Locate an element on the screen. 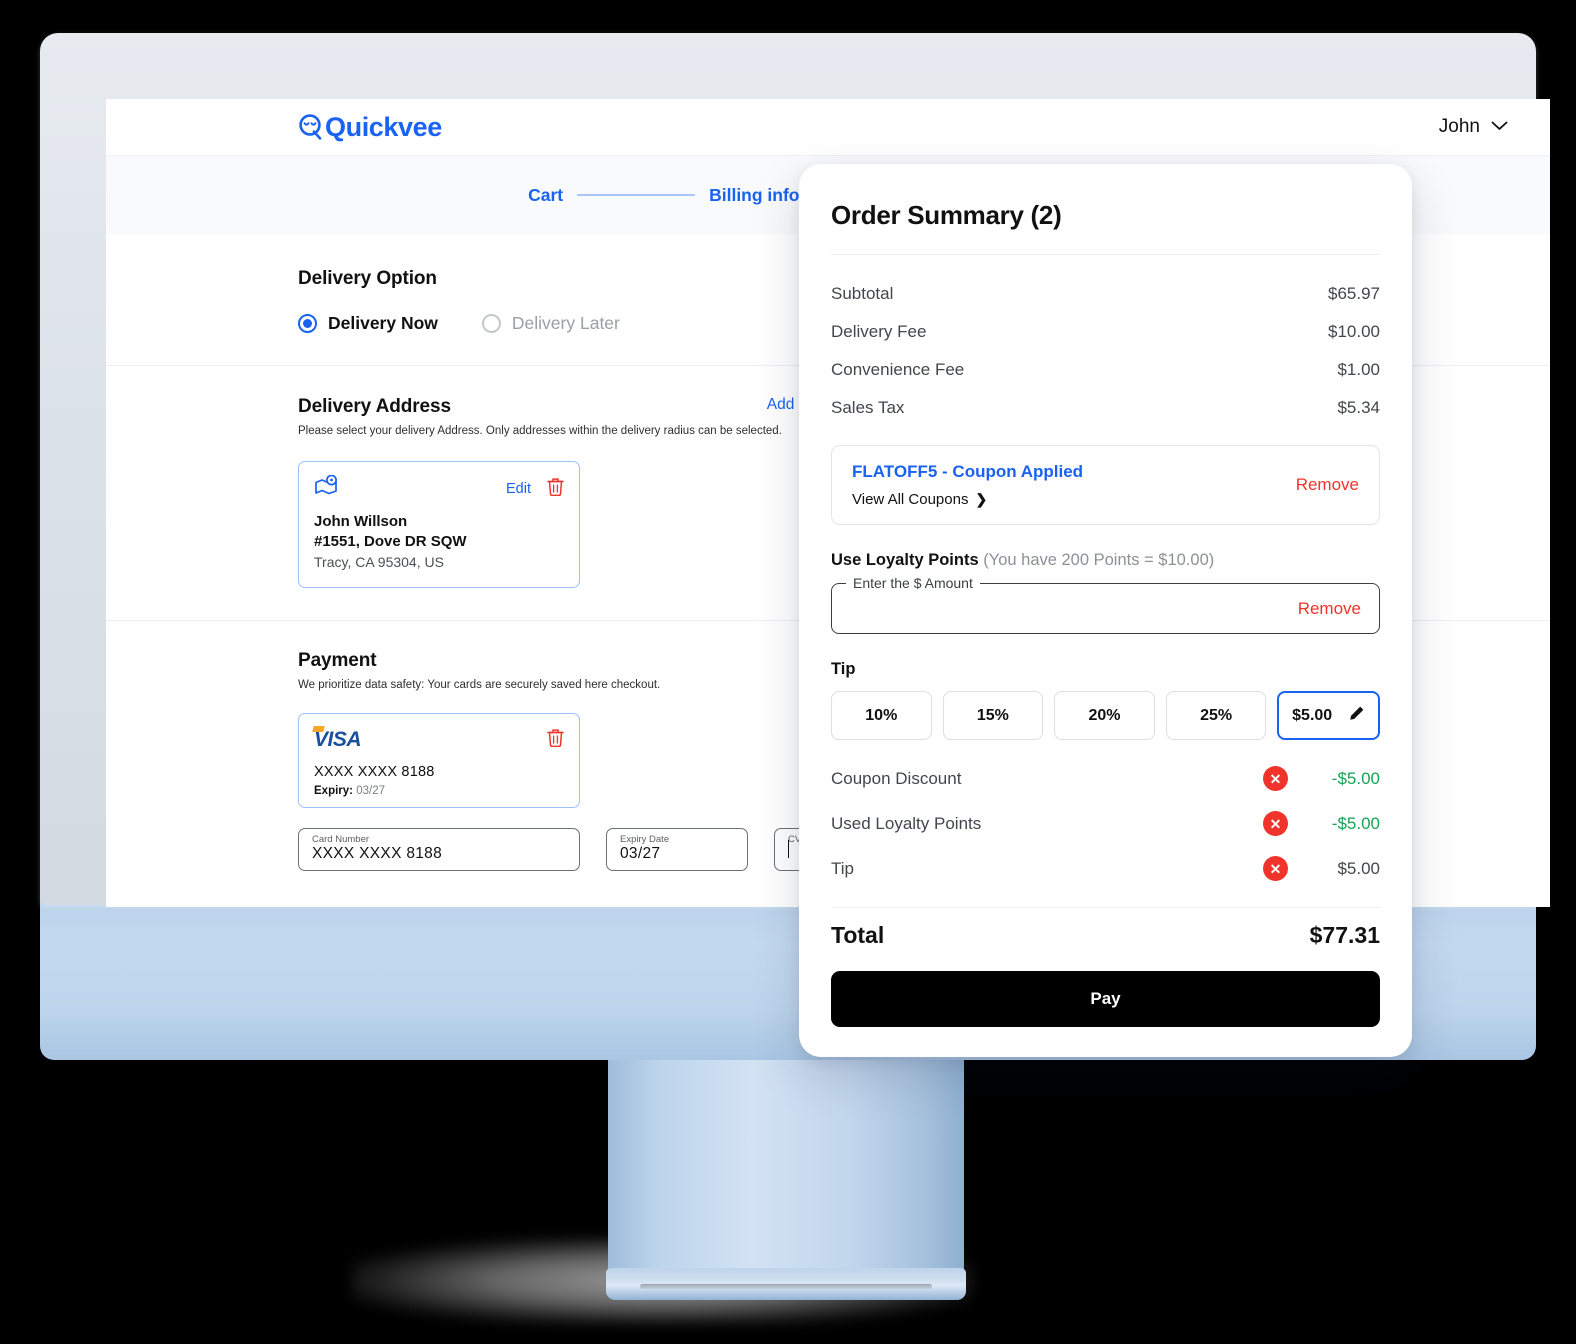 Image resolution: width=1576 pixels, height=1344 pixels. tip-title: Tip is located at coordinates (843, 669).